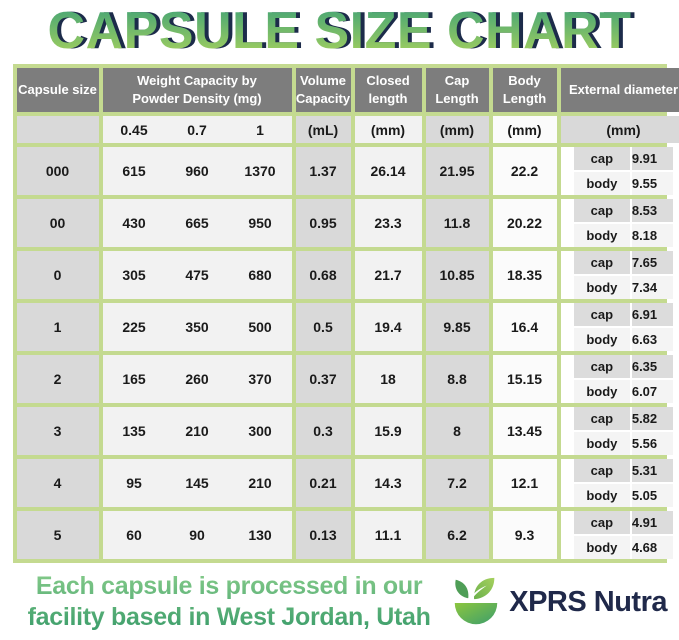 The height and width of the screenshot is (640, 679). What do you see at coordinates (197, 129) in the screenshot?
I see `density-unit-07: 0.7` at bounding box center [197, 129].